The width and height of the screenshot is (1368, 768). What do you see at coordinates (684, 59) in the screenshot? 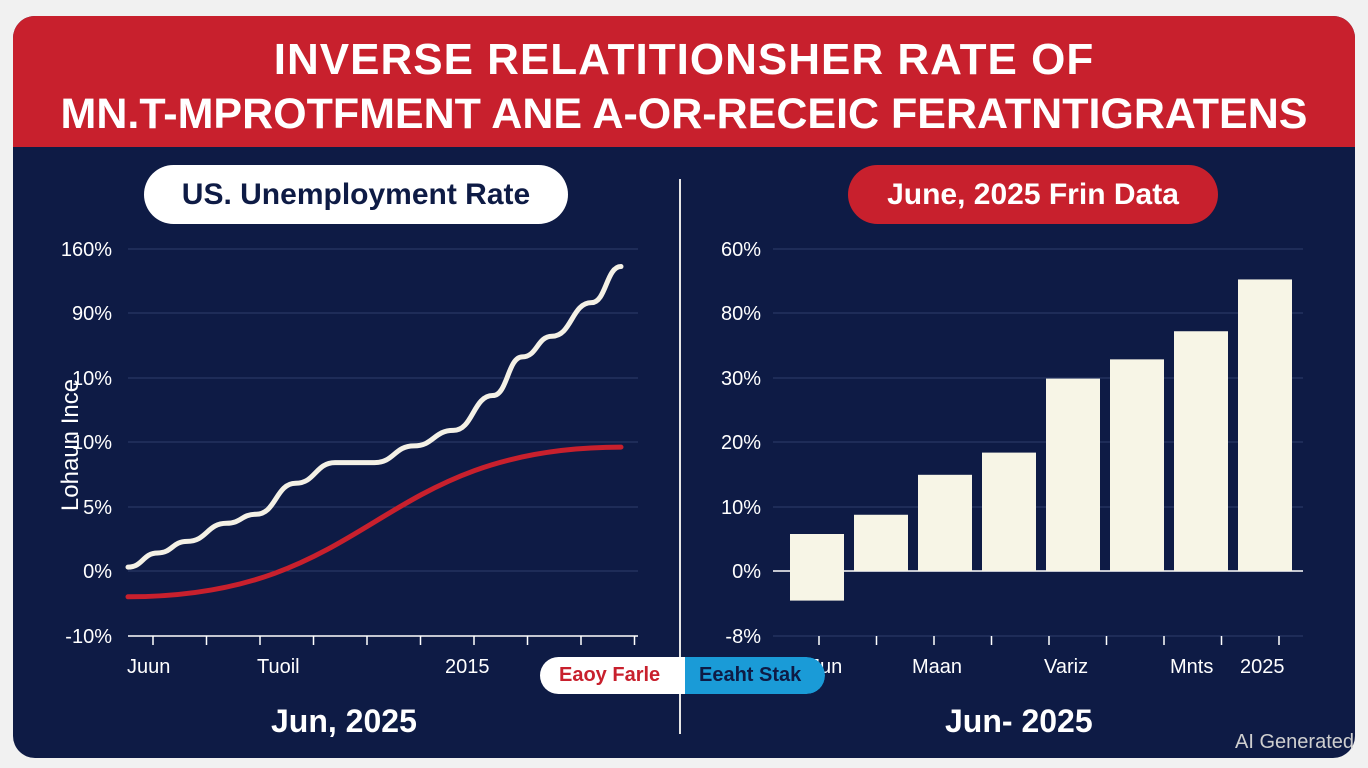
I see `banner-title-line1: INVERSE RELATITIONSHER RATE OF` at bounding box center [684, 59].